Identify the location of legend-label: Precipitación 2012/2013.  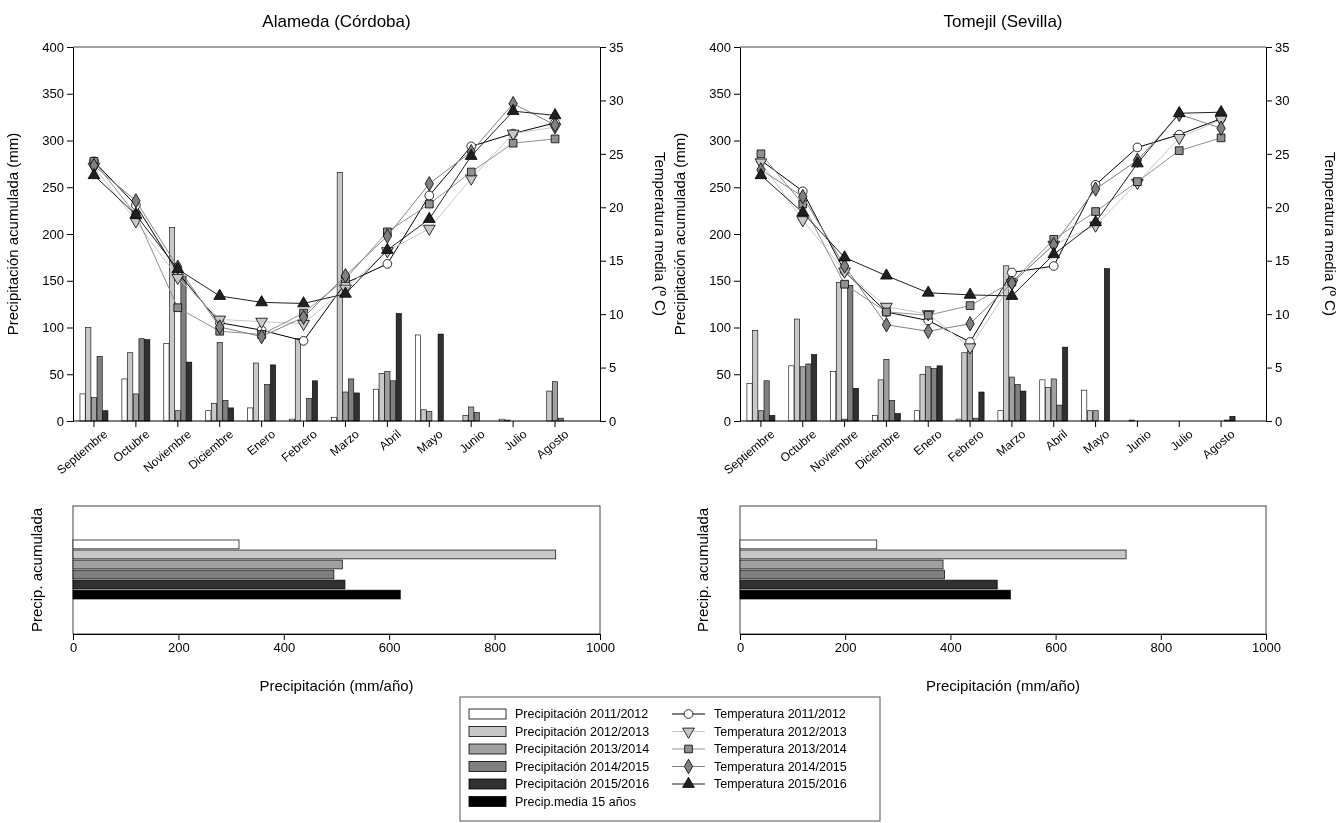
(582, 731).